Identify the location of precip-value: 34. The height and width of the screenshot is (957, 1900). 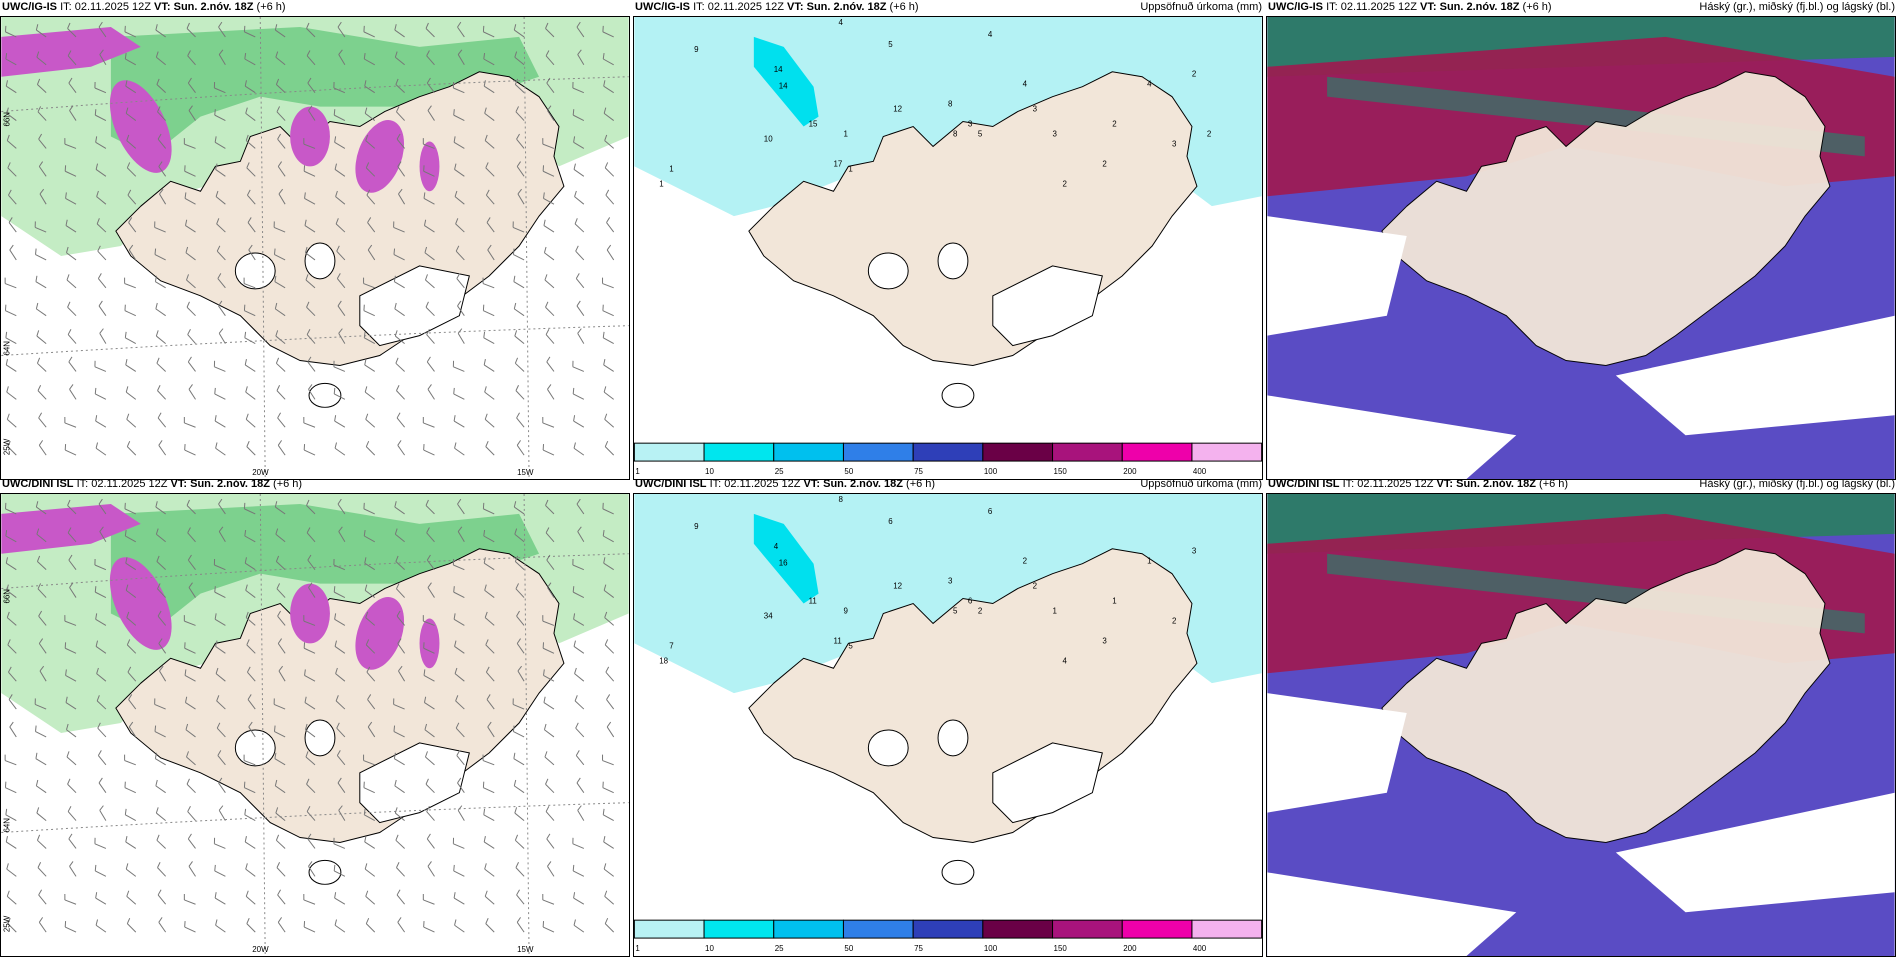
(768, 615).